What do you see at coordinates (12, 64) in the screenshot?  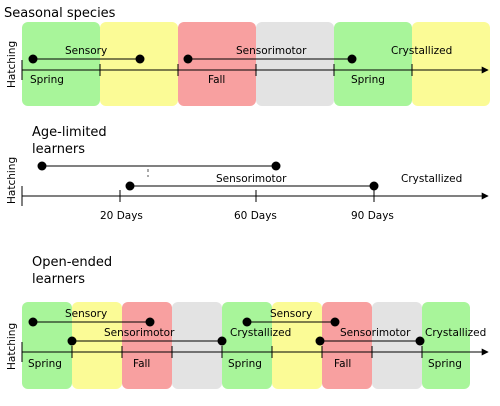 I see `seasonal-axis-label: Hatching` at bounding box center [12, 64].